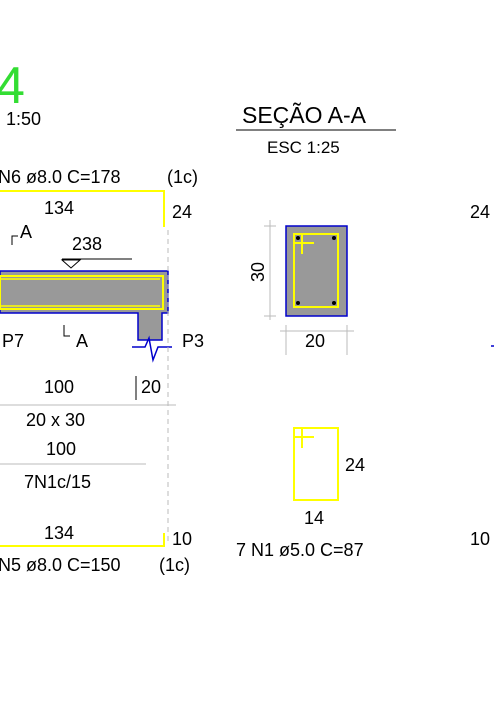 This screenshot has width=494, height=705. Describe the element at coordinates (57, 482) in the screenshot. I see `stirrup-spacing: 7N1c/15` at that location.